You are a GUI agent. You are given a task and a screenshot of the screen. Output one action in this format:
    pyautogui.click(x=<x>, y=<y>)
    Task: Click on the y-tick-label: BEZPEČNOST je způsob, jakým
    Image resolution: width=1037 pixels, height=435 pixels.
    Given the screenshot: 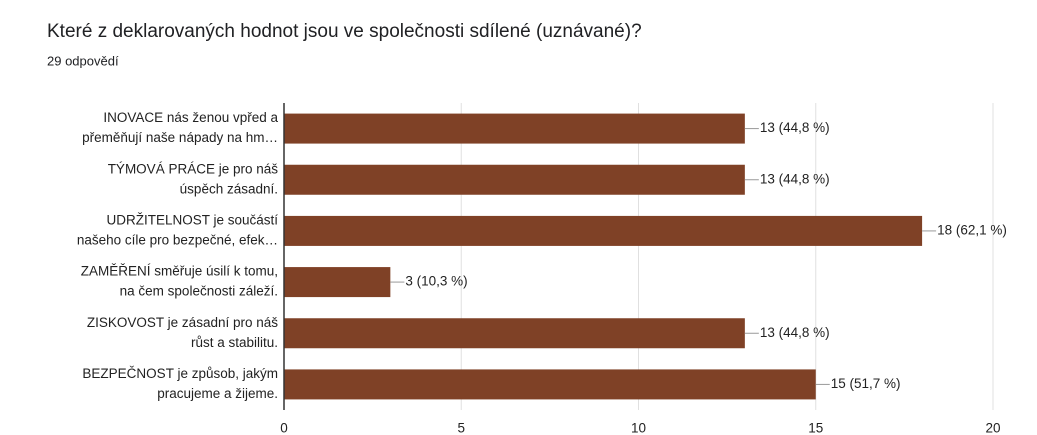 What is the action you would take?
    pyautogui.click(x=180, y=373)
    